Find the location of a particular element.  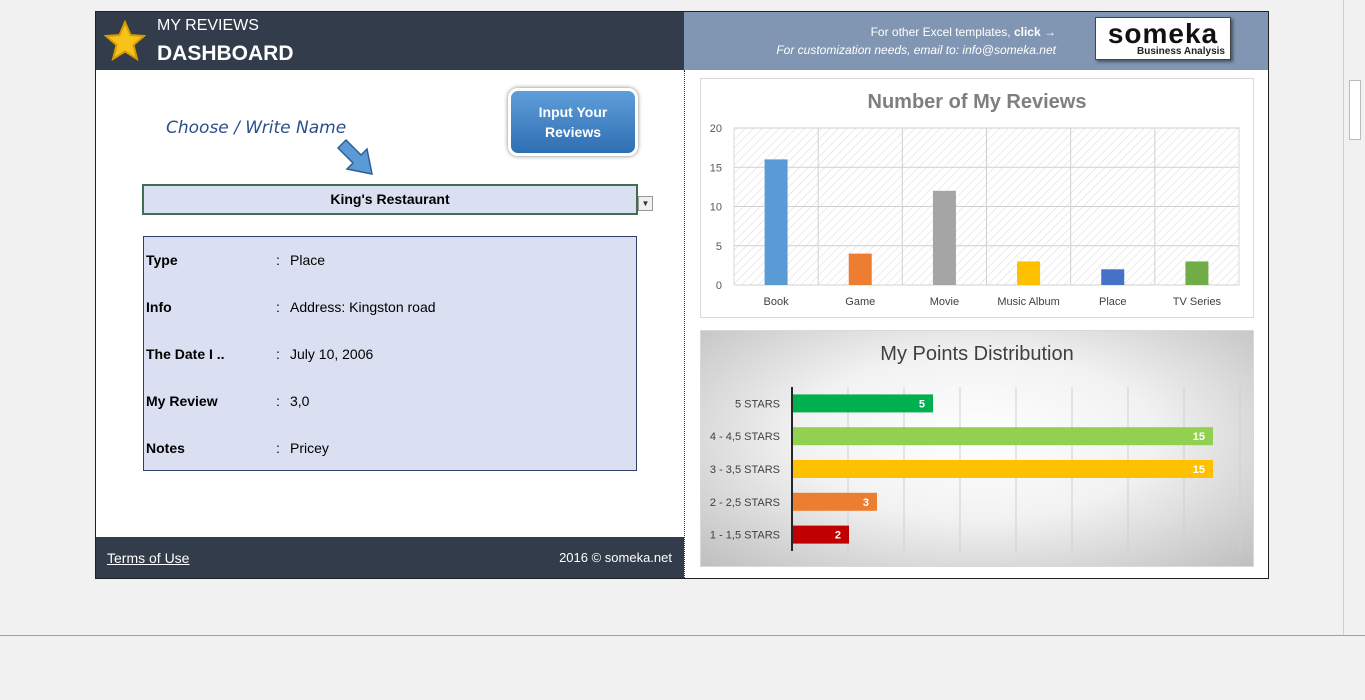

vertical-scrollbar is located at coordinates (1354, 318).